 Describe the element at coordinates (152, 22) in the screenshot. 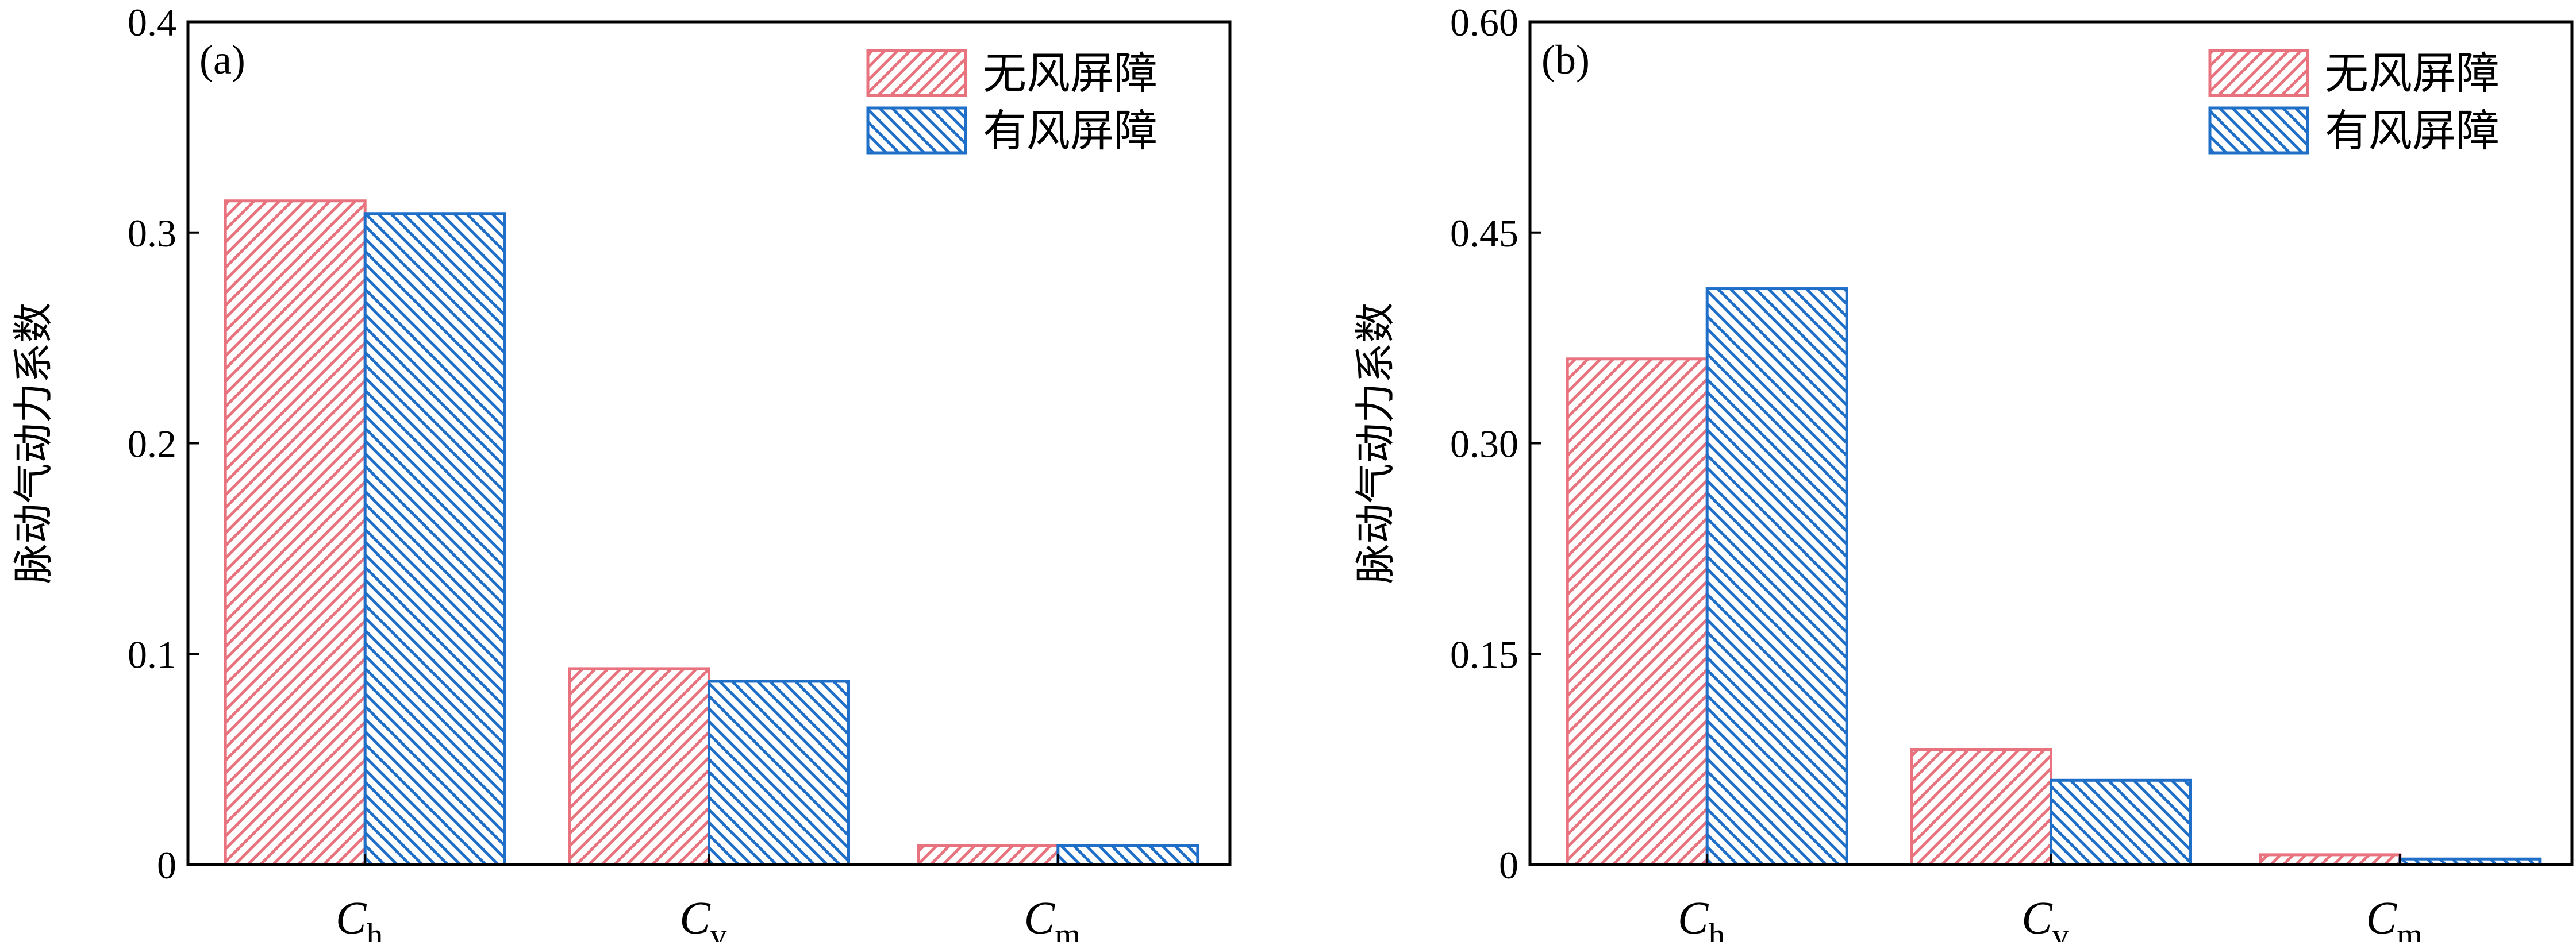

I see `y-tick-label: 0.4` at that location.